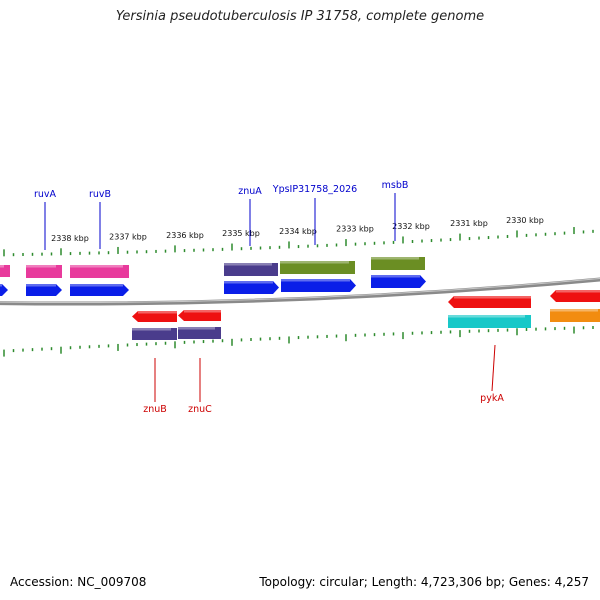  I want to click on gene-label-znuB: znuB, so click(155, 409).